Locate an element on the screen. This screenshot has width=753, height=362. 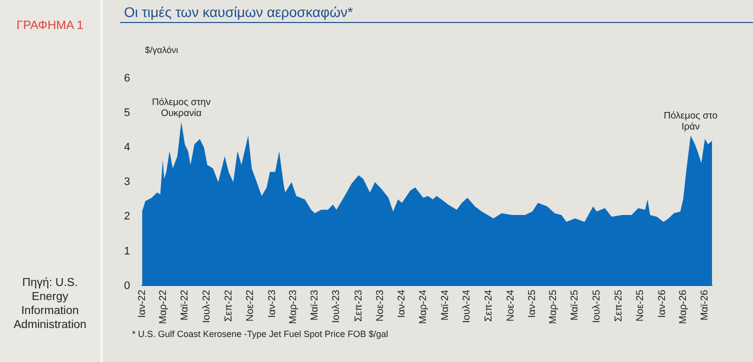
x-tick-label: Ιουλ-24 is located at coordinates (467, 306).